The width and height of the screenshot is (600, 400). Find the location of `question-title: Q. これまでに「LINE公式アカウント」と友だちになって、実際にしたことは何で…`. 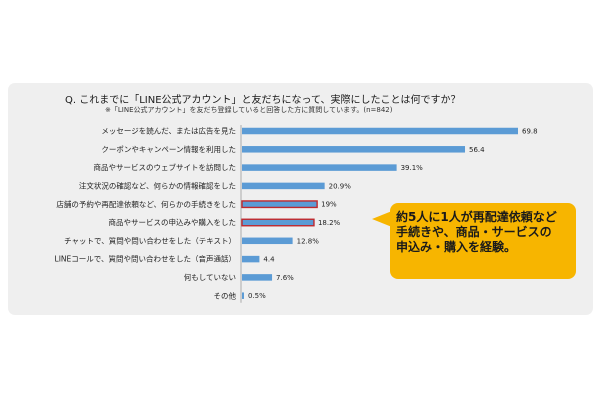

question-title: Q. これまでに「LINE公式アカウント」と友だちになって、実際にしたことは何で… is located at coordinates (263, 100).